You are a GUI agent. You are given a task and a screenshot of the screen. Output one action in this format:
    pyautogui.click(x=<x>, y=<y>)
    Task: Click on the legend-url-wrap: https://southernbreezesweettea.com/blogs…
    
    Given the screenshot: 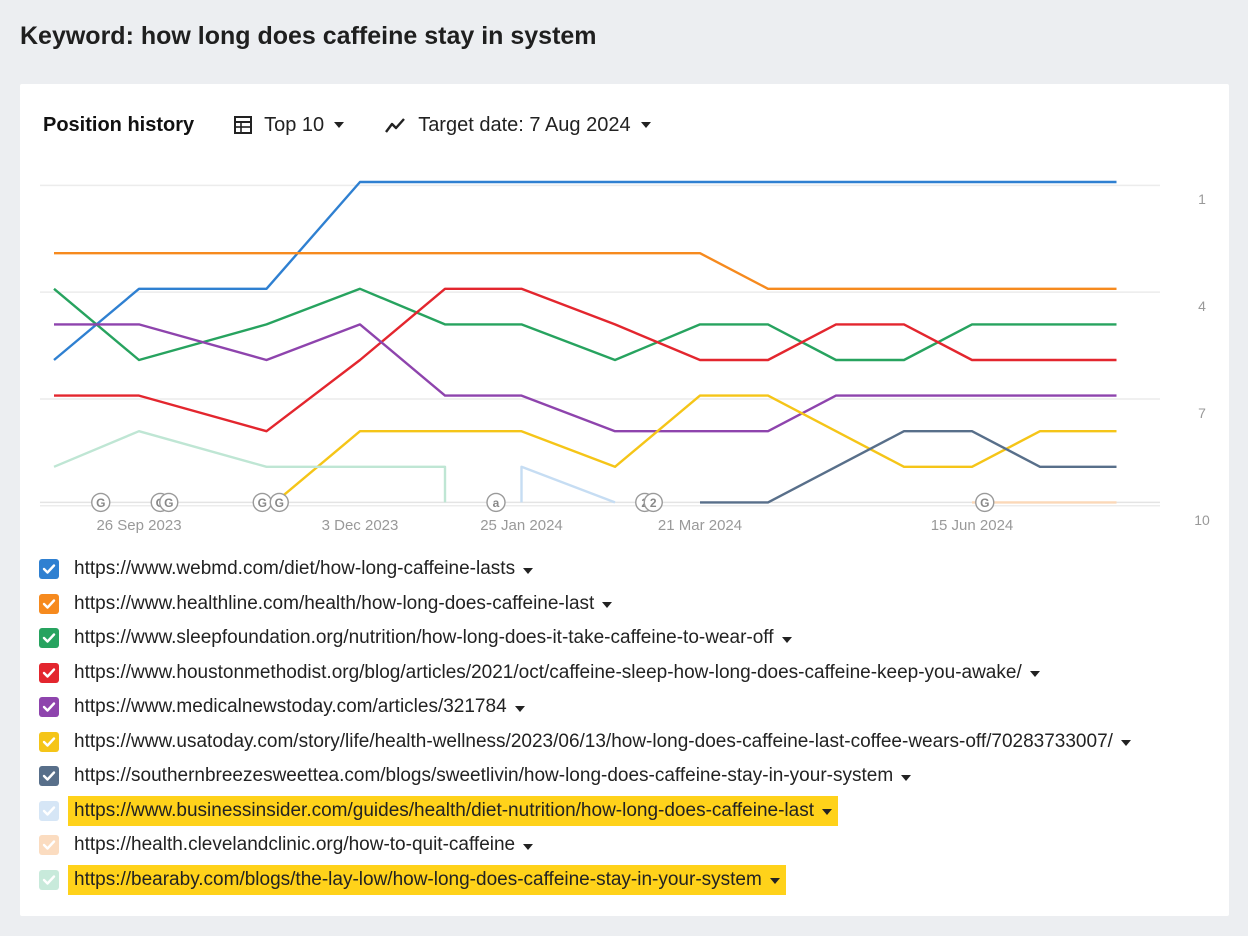 What is the action you would take?
    pyautogui.click(x=492, y=776)
    